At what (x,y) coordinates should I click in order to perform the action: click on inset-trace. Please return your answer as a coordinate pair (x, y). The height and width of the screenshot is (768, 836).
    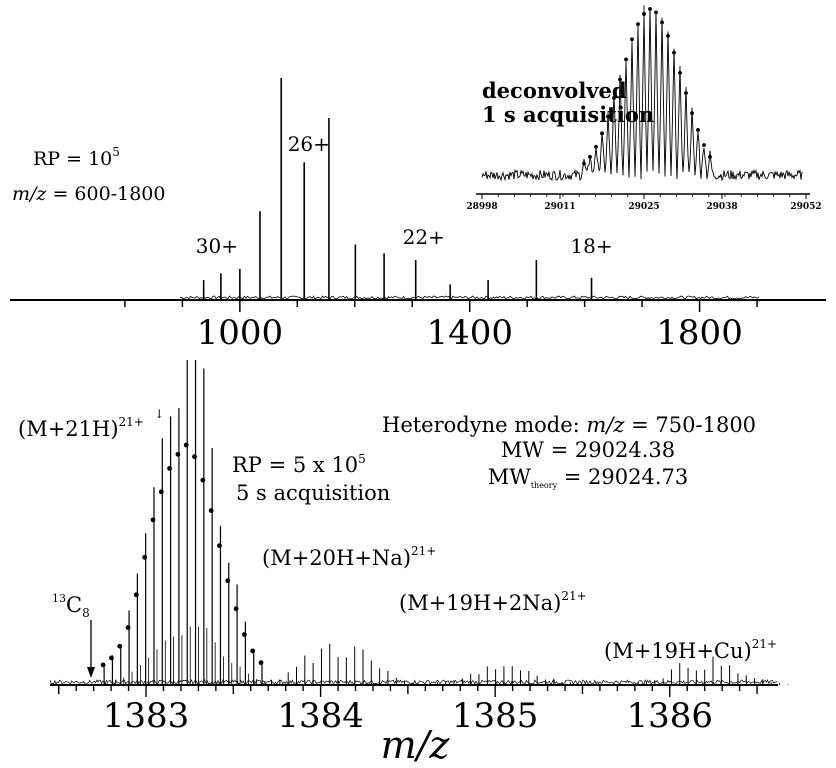
    Looking at the image, I should click on (642, 94).